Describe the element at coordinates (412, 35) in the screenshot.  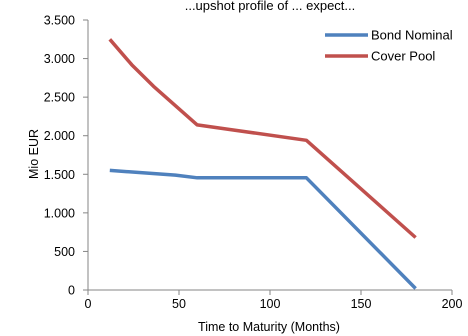
I see `legend-label: Bond Nominal` at that location.